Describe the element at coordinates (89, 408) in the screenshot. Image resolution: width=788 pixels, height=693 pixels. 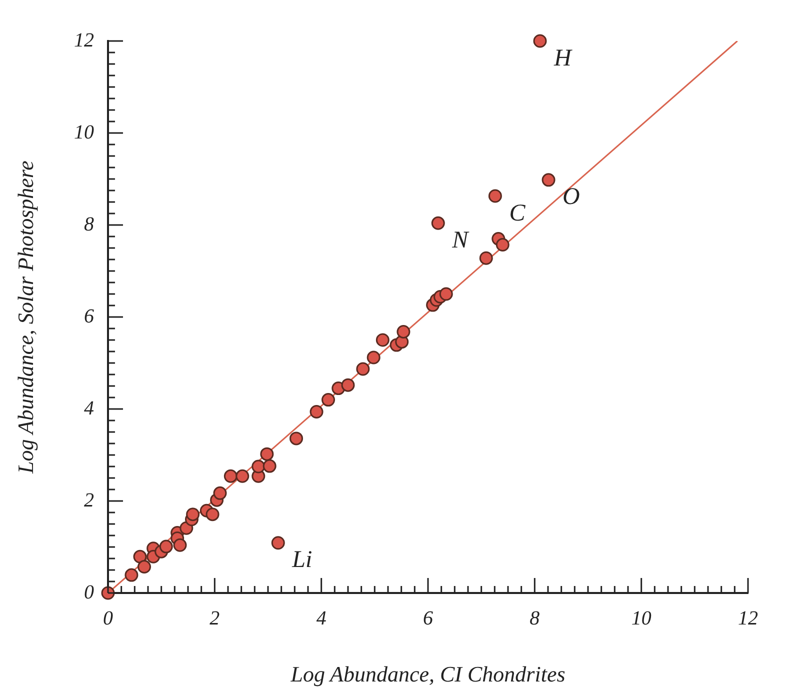
I see `y-tick-label: 4` at that location.